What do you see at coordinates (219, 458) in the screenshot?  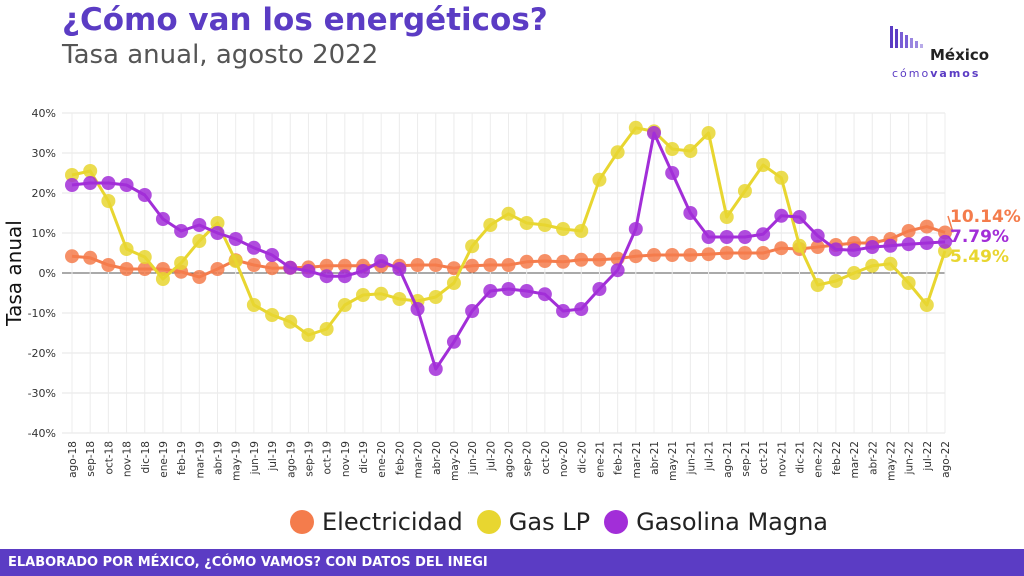 I see `x-tick-label: abr-19` at bounding box center [219, 458].